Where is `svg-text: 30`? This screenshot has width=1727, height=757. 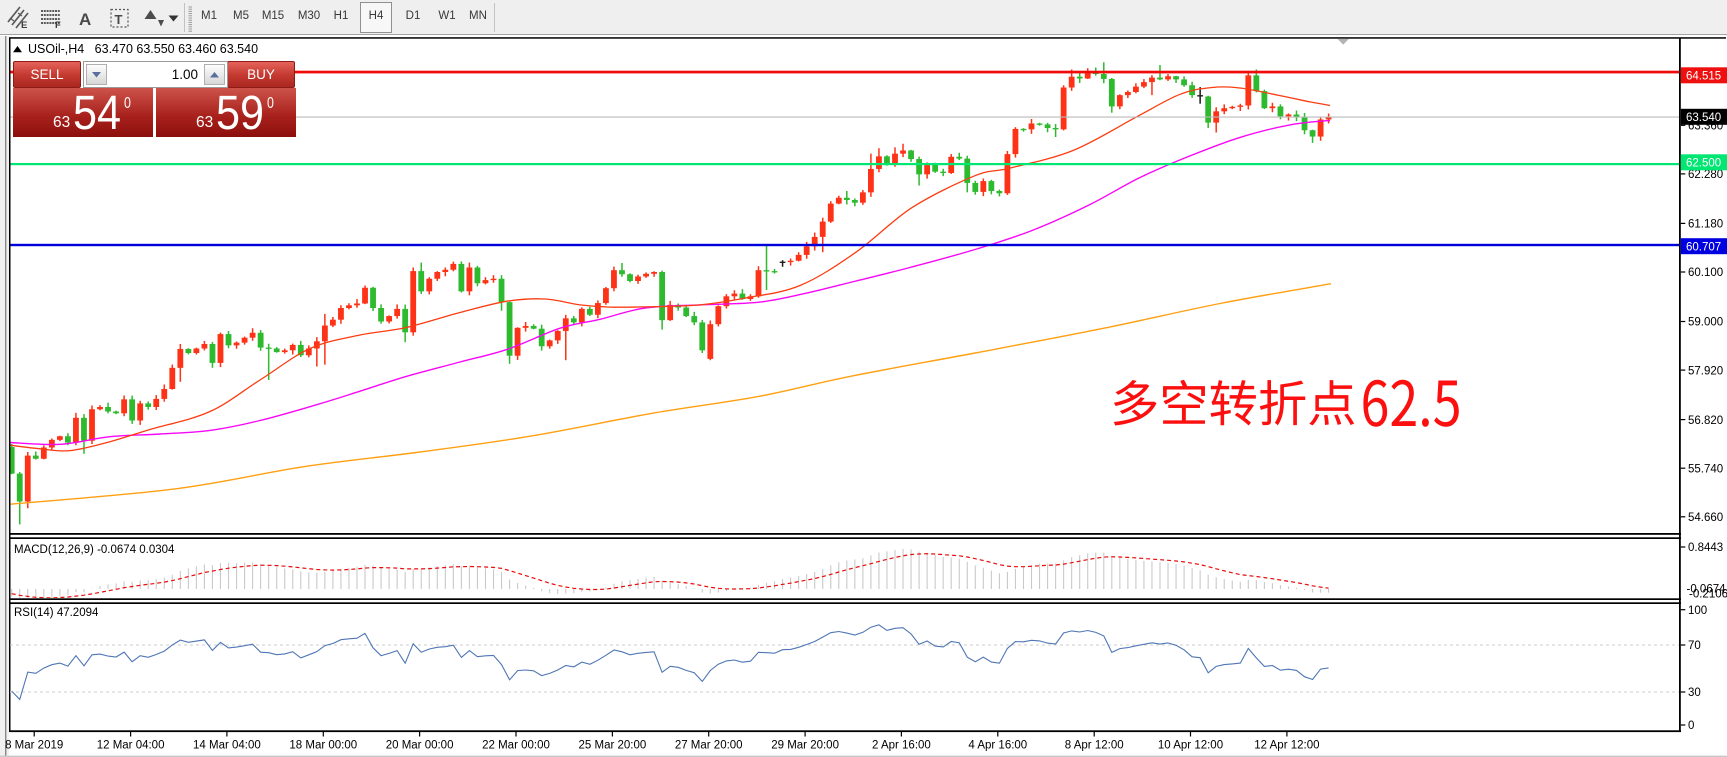
svg-text: 30 is located at coordinates (1694, 693).